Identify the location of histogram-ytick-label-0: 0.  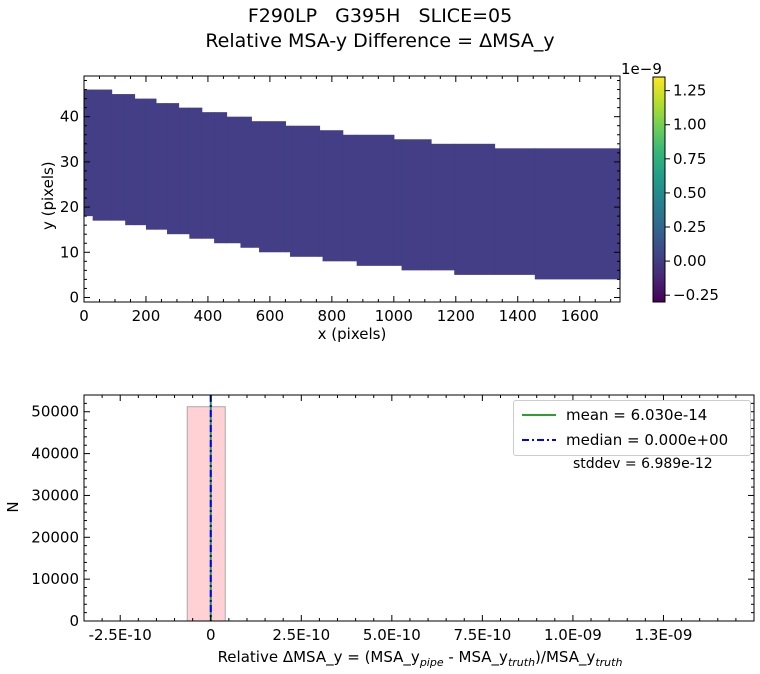
(74, 621).